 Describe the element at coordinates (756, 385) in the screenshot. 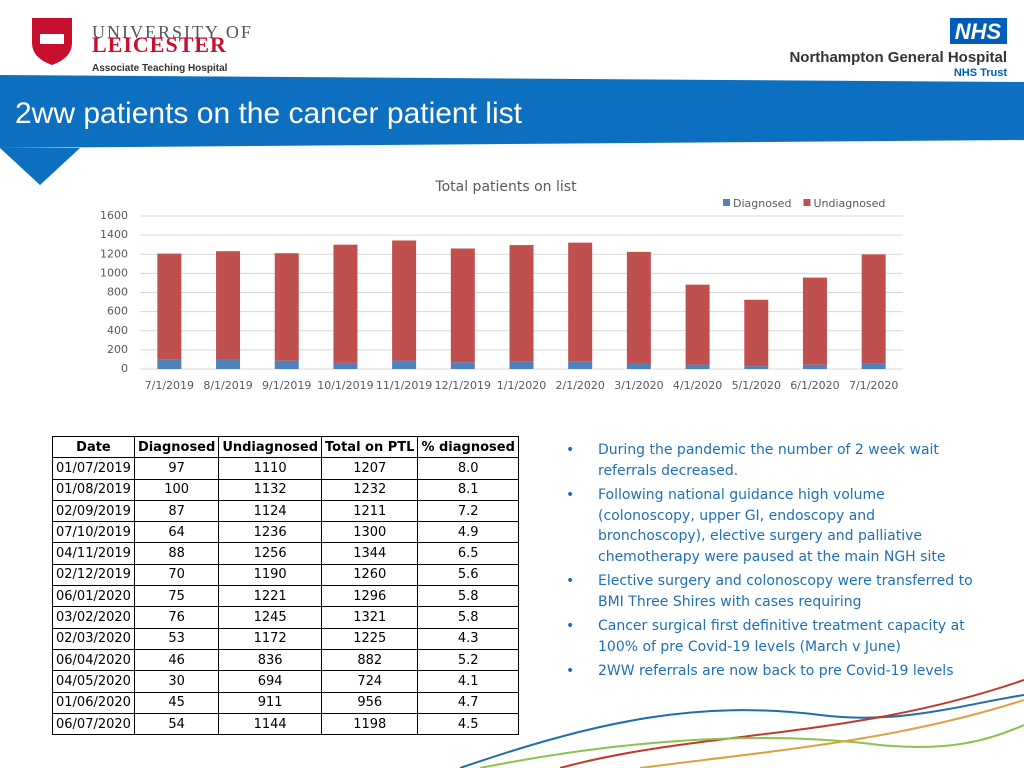

I see `x-tick-label: 5/1/2020` at that location.